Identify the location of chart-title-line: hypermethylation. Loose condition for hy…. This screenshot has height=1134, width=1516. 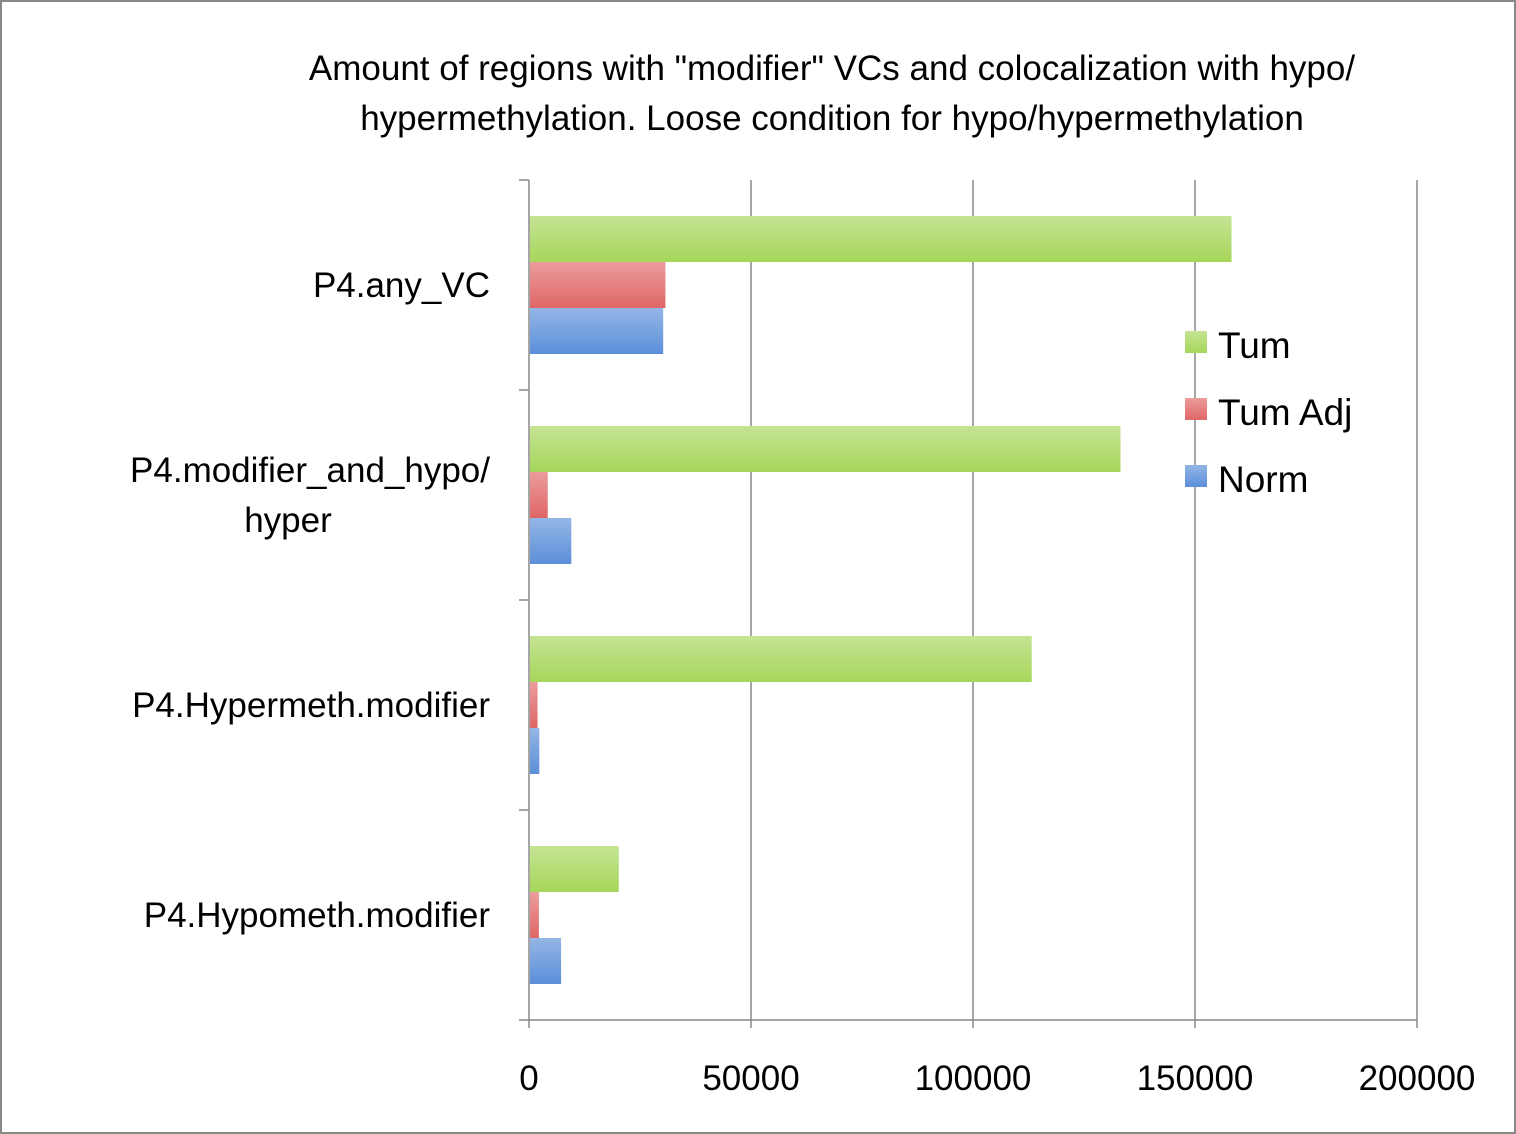
(832, 118).